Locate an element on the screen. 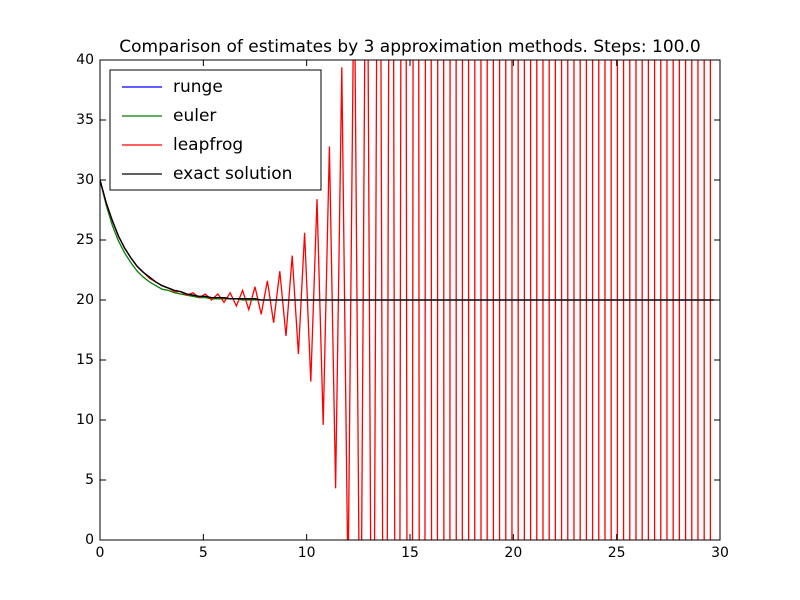 The height and width of the screenshot is (600, 800). legend: runge euler leapfrog exact solution is located at coordinates (215, 130).